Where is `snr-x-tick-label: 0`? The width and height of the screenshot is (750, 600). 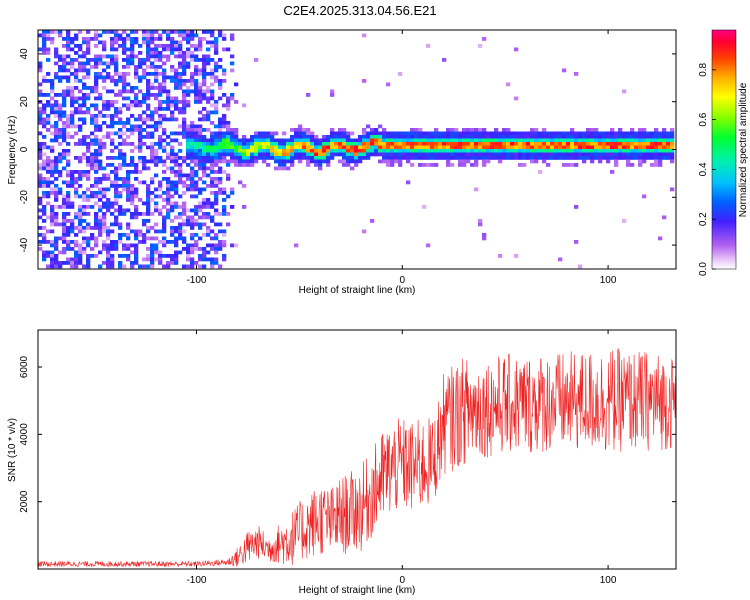 snr-x-tick-label: 0 is located at coordinates (402, 580).